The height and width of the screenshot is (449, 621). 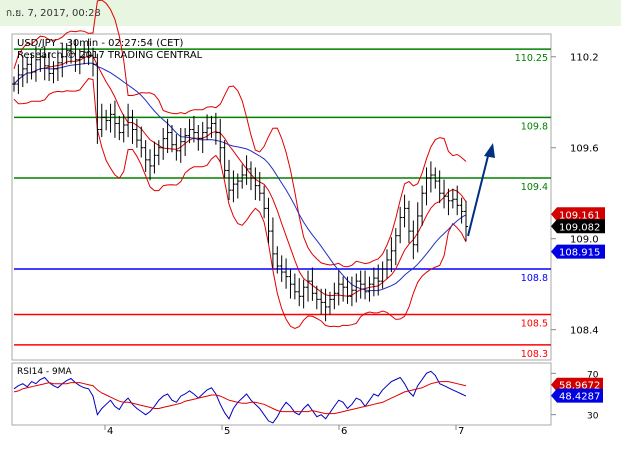 I want to click on rsi-value-box, so click(x=577, y=395).